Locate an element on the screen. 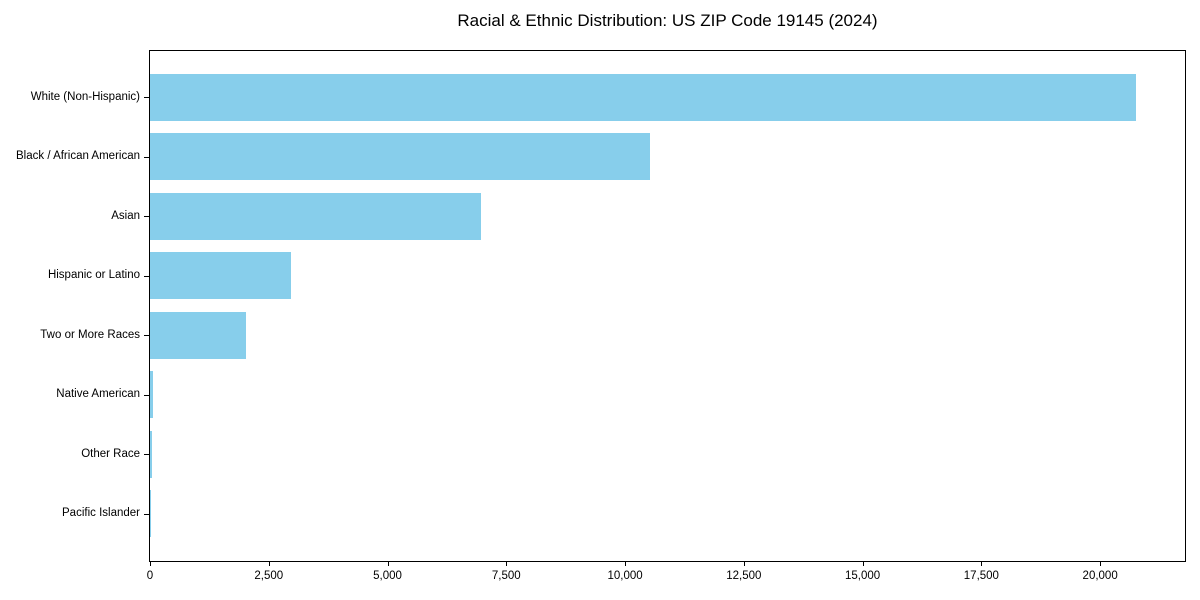  x-tick-label: 20,000 is located at coordinates (1100, 576).